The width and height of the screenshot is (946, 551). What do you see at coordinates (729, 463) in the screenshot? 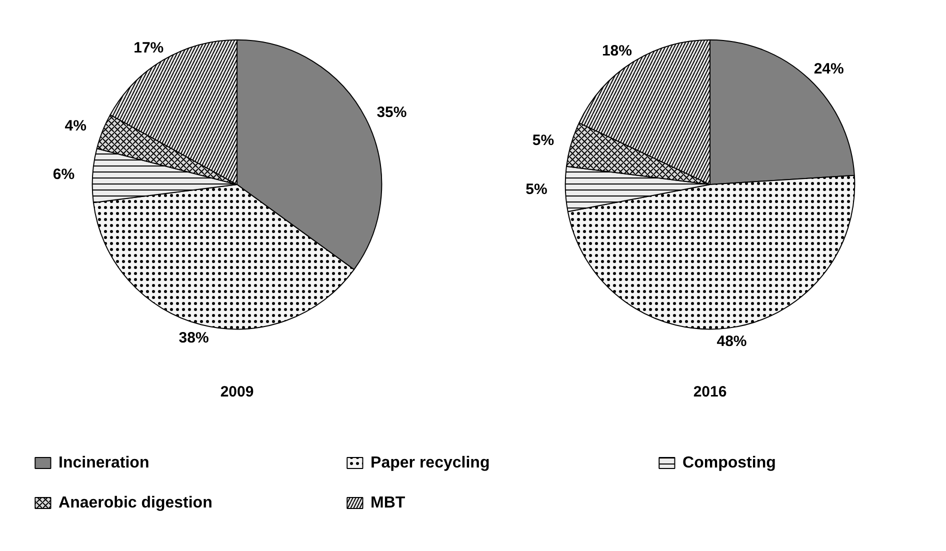
I see `legend-label: Composting` at bounding box center [729, 463].